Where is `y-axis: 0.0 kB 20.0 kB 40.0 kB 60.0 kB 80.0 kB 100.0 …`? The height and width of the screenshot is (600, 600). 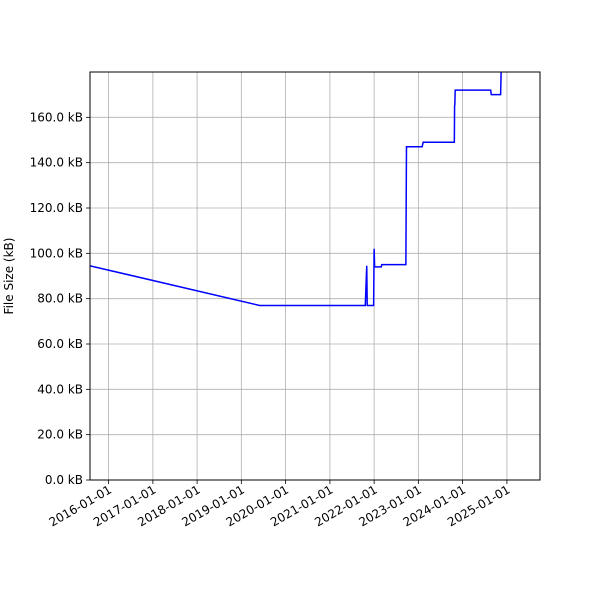 y-axis: 0.0 kB 20.0 kB 40.0 kB 60.0 kB 80.0 kB 100.0 … is located at coordinates (60, 298).